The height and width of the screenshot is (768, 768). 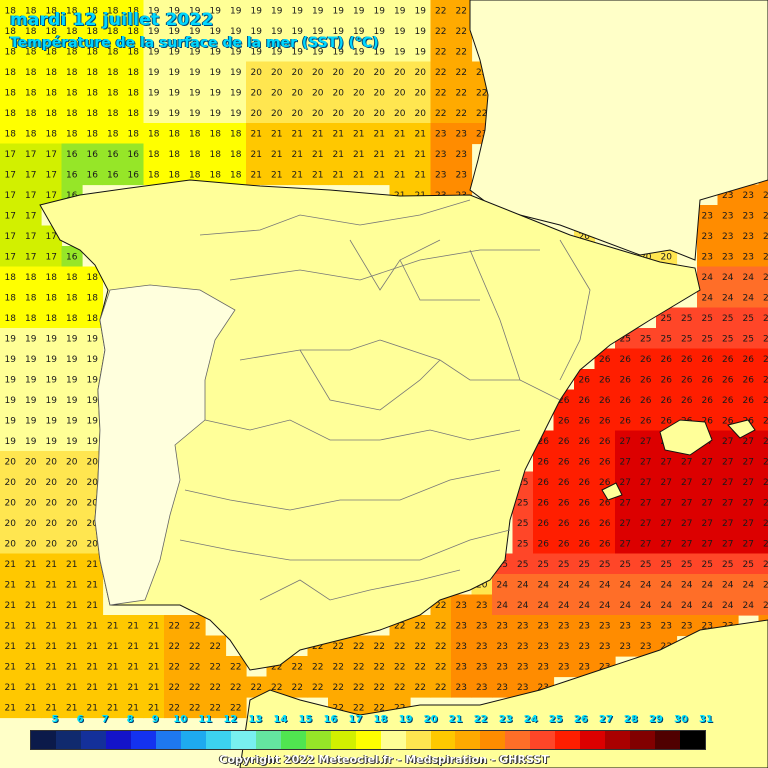 I want to click on sst-value-label: 22, so click(x=440, y=11).